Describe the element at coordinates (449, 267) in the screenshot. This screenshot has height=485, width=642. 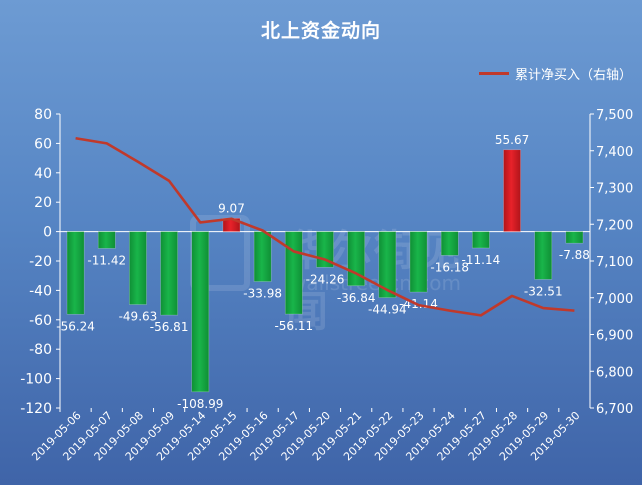
I see `data-label: -16.18` at that location.